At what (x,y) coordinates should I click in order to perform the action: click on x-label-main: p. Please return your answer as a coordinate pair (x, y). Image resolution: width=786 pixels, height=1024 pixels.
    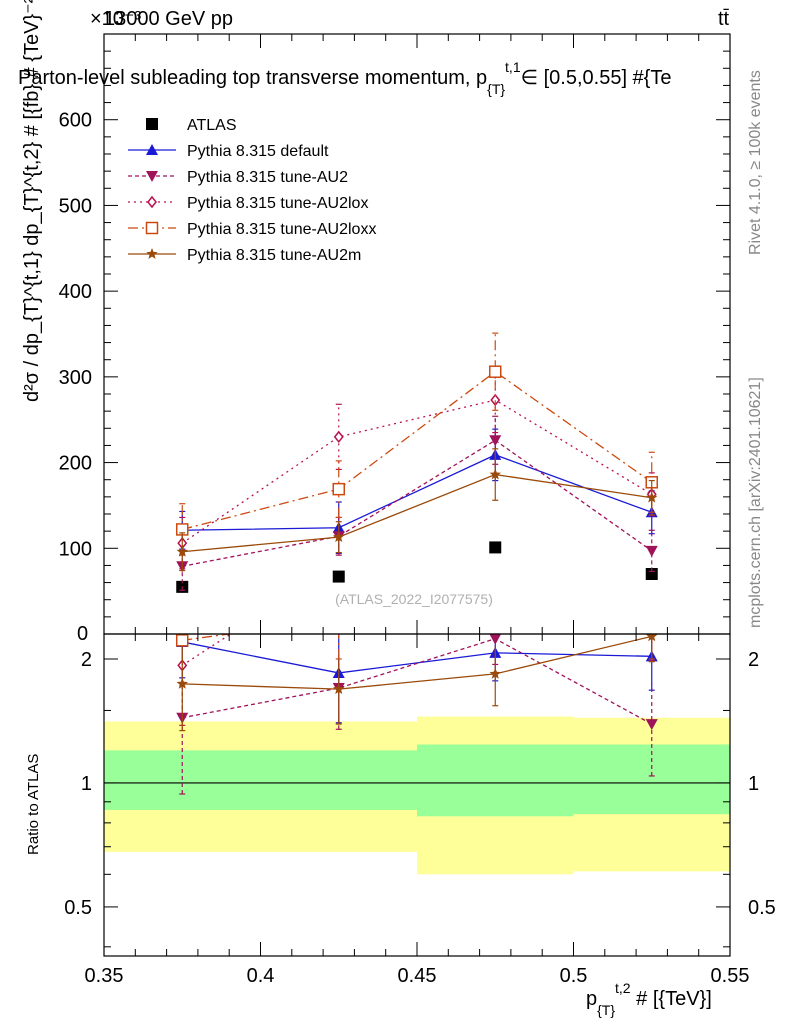
    Looking at the image, I should click on (591, 999).